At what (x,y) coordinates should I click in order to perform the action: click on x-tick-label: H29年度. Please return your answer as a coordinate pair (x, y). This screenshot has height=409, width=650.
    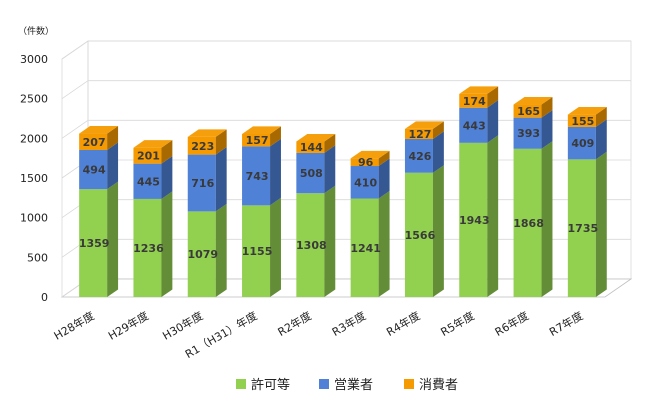
    Looking at the image, I should click on (128, 325).